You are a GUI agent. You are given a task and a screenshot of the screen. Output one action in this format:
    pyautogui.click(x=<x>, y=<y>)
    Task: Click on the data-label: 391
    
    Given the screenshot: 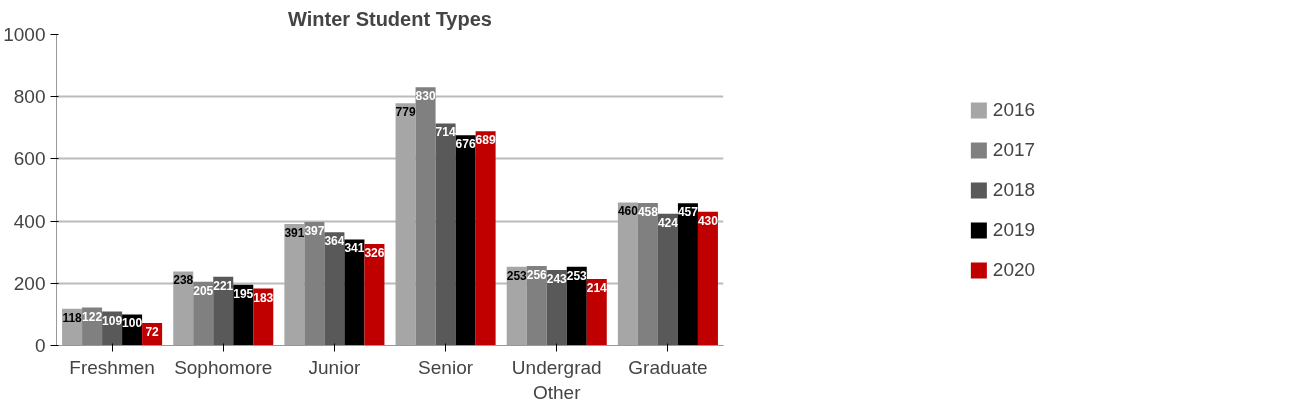 What is the action you would take?
    pyautogui.click(x=294, y=232)
    